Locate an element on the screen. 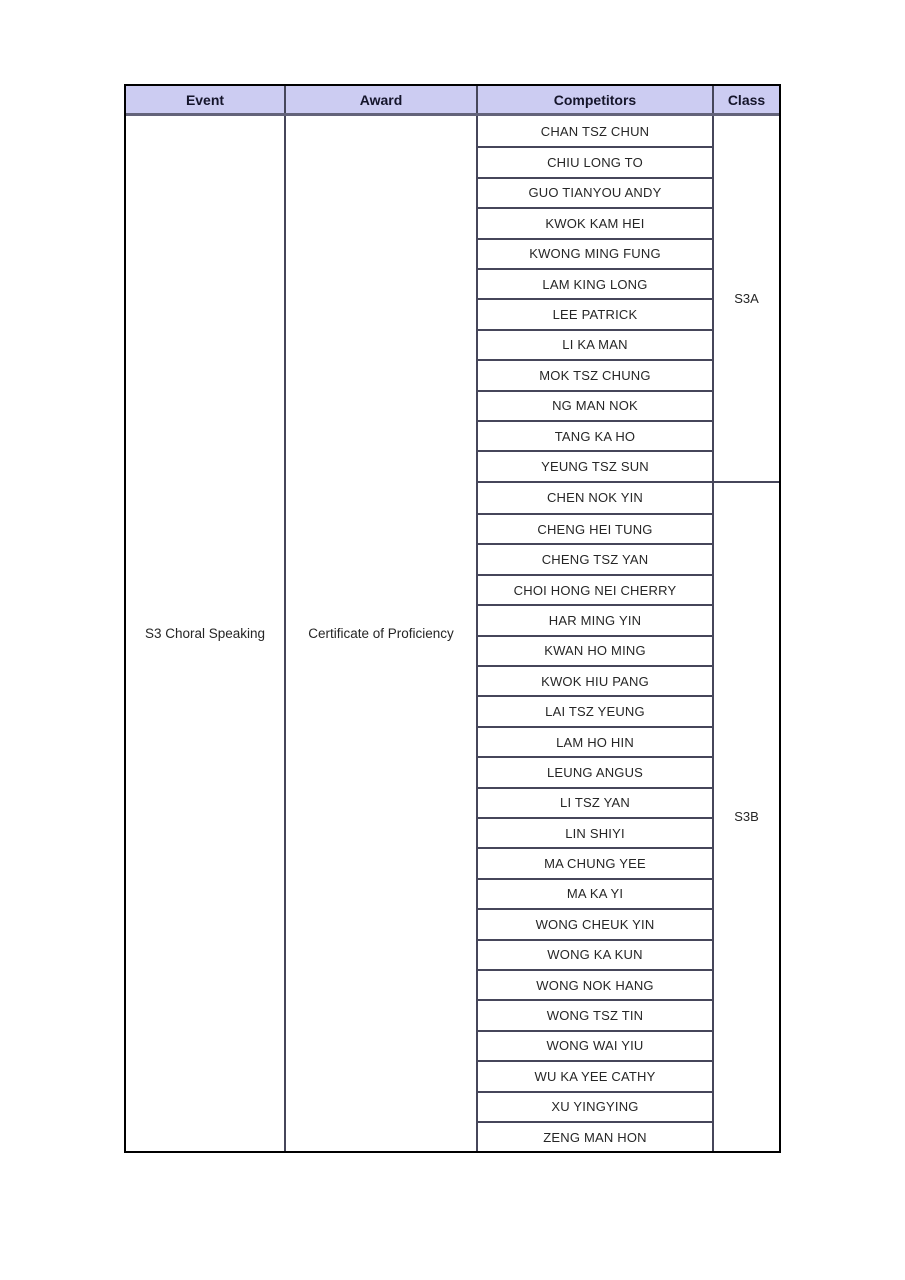 This screenshot has height=1280, width=905. competitor-cell: CHENG HEI TUNG is located at coordinates (595, 528).